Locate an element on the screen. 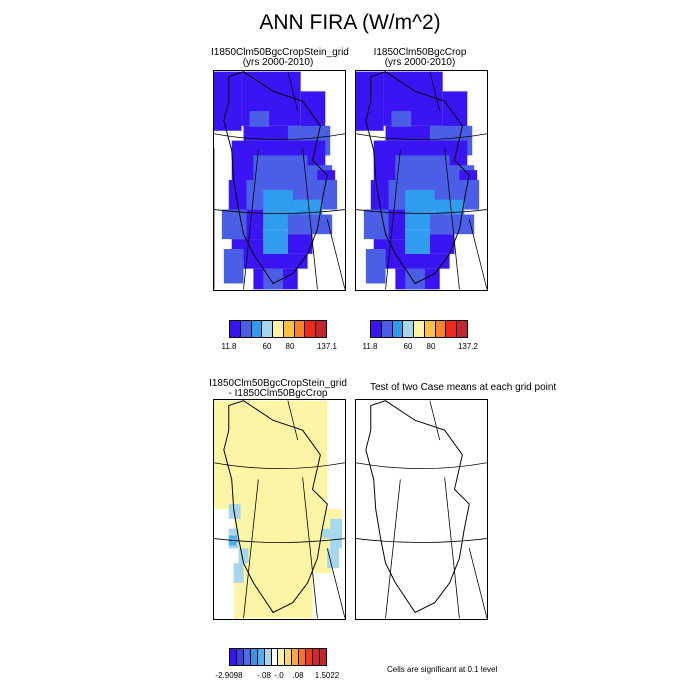 This screenshot has height=700, width=700. significance-footnote: Cells are significant at 0.1 level is located at coordinates (442, 669).